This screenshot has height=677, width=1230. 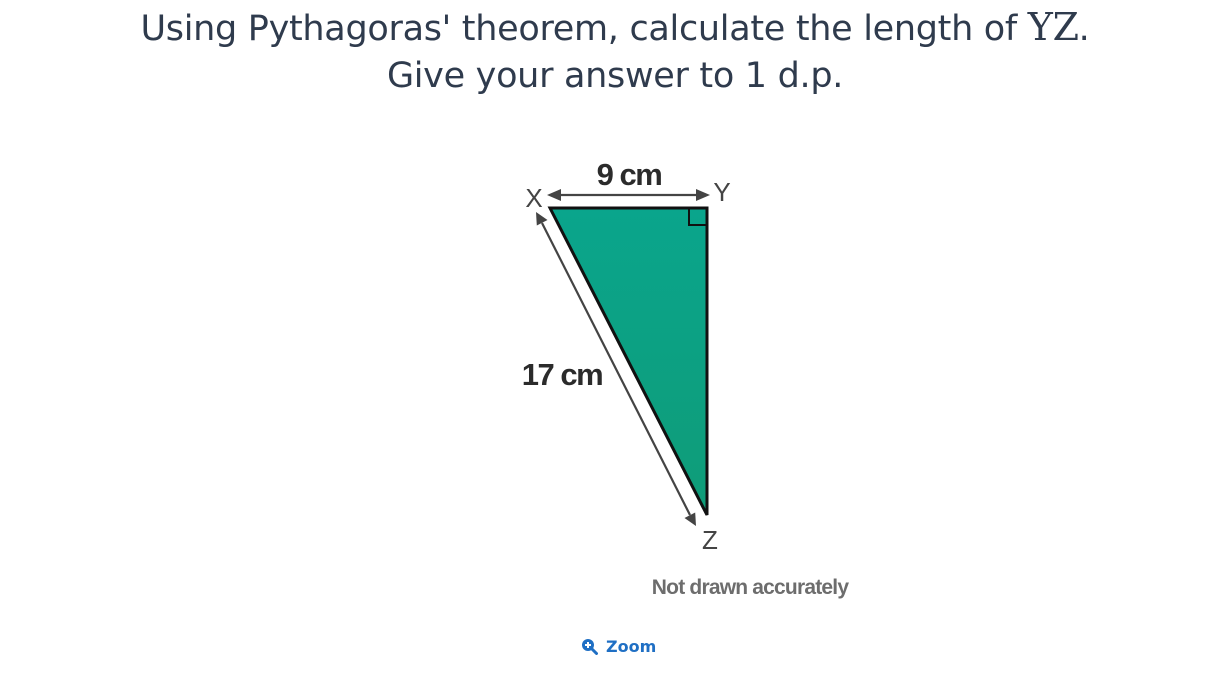 I want to click on vertex-label-z: Z, so click(x=710, y=540).